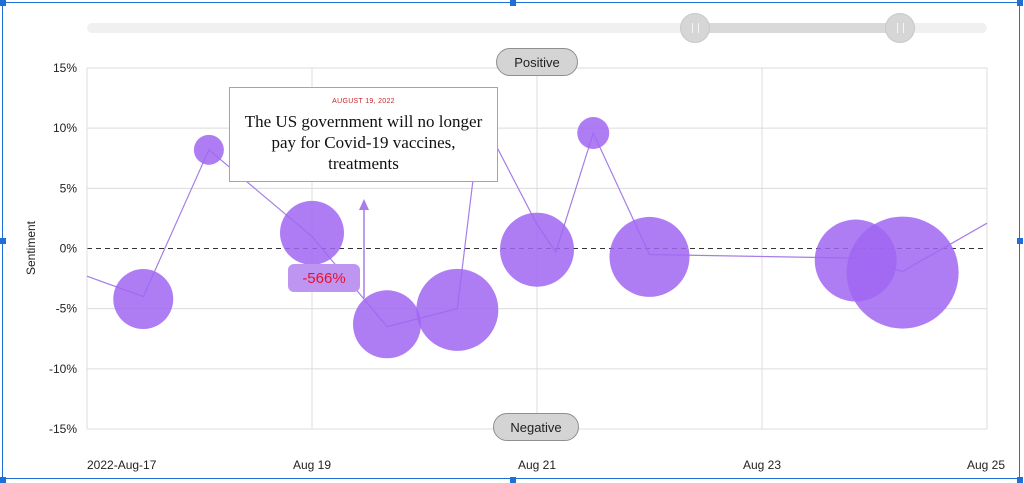 This screenshot has height=483, width=1024. I want to click on y-tick-label: -15%, so click(63, 429).